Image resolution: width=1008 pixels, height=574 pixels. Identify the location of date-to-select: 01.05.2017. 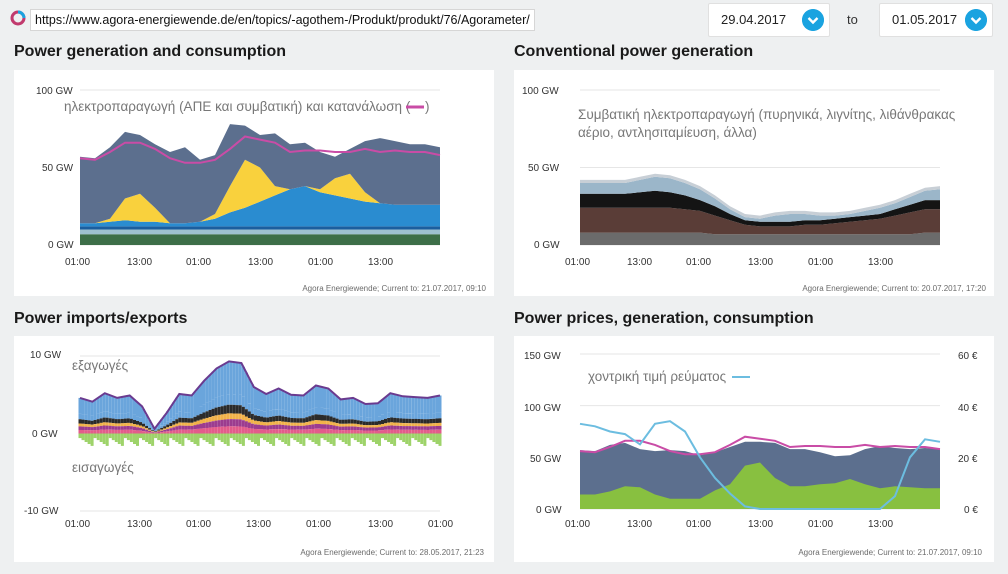
(936, 20).